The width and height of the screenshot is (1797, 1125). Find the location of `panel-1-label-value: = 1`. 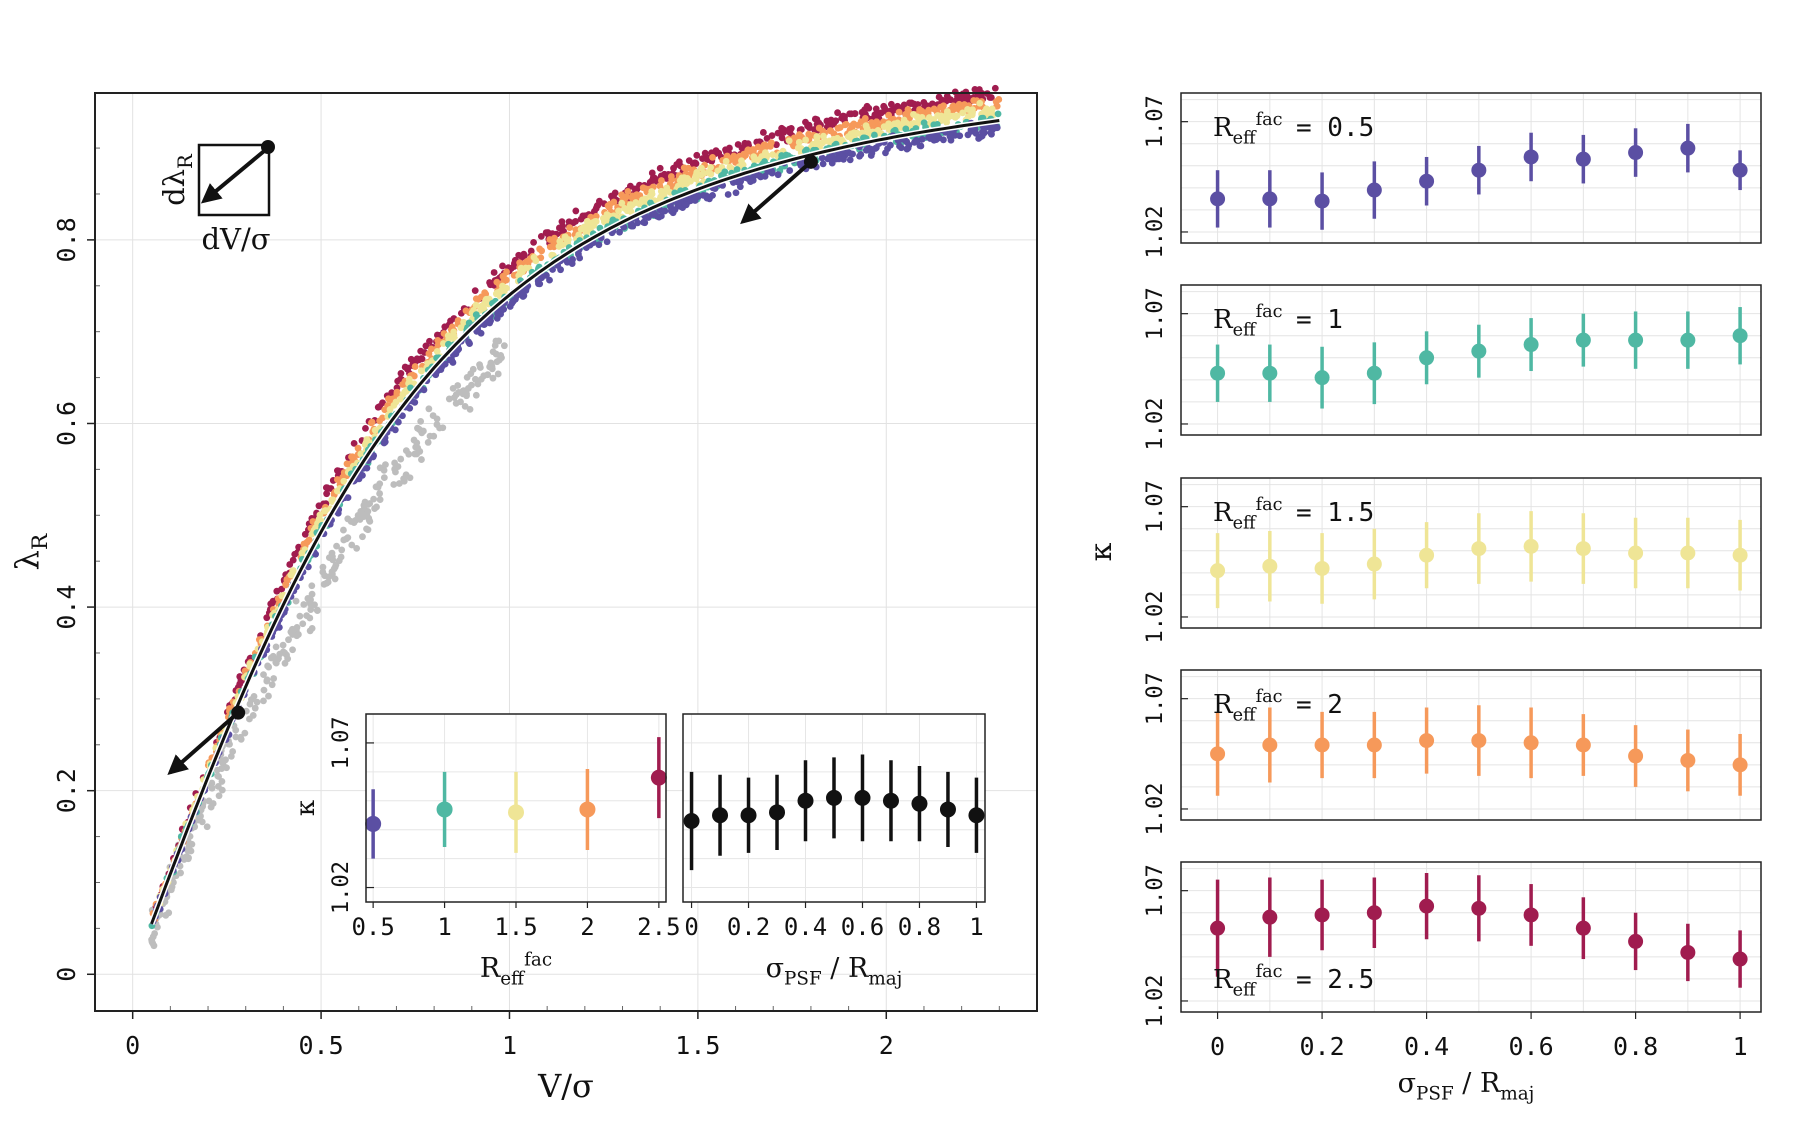

panel-1-label-value: = 1 is located at coordinates (1319, 320).